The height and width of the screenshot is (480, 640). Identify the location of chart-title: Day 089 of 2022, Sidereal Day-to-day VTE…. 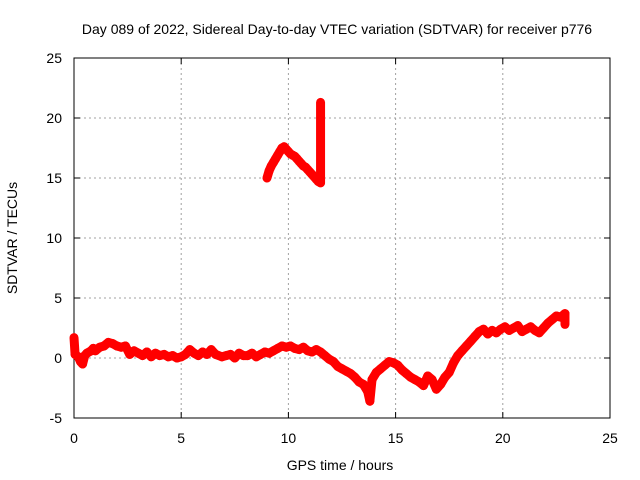
(337, 29).